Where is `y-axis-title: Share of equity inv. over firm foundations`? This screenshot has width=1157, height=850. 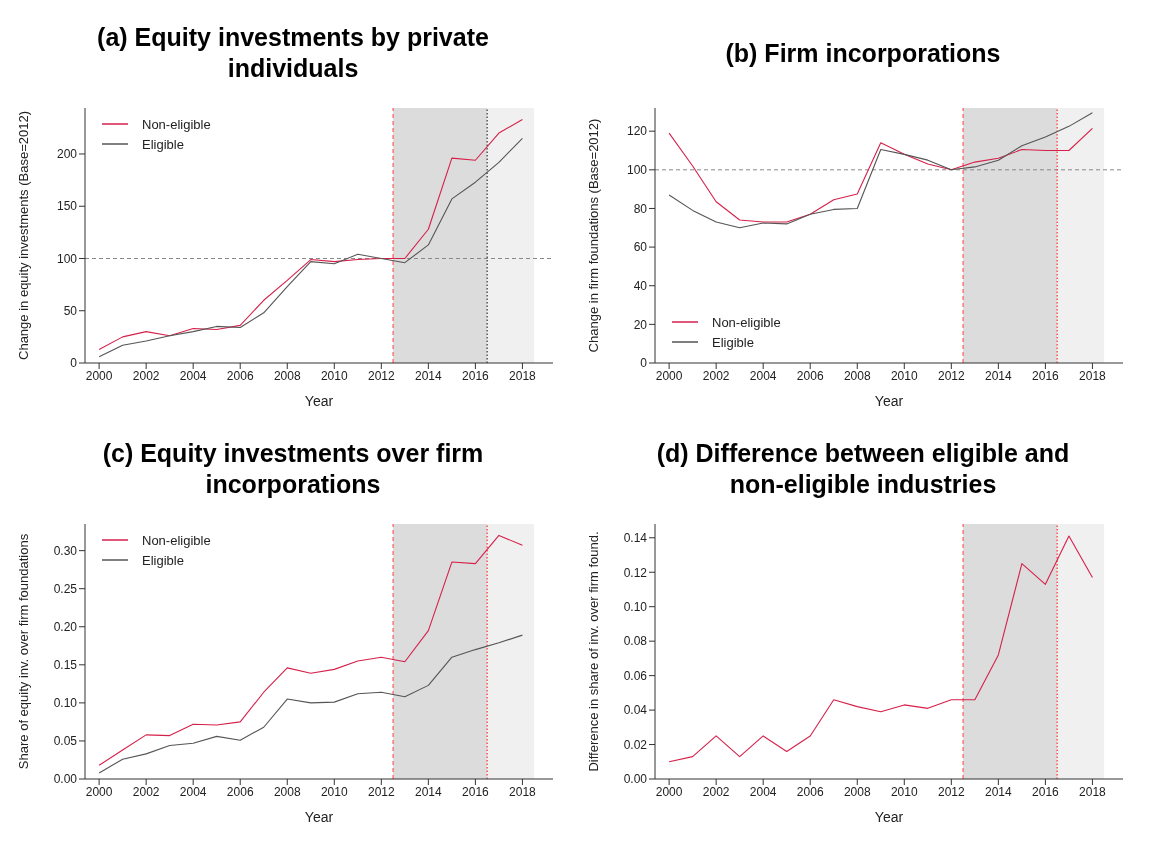
y-axis-title: Share of equity inv. over firm foundations is located at coordinates (23, 651).